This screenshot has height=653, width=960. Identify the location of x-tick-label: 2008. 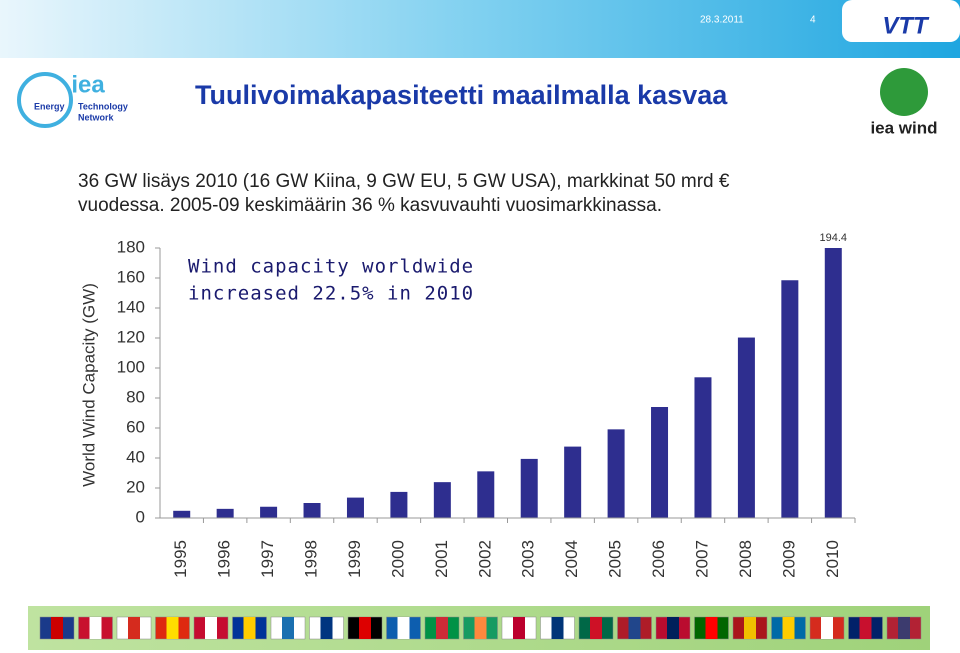
(745, 559).